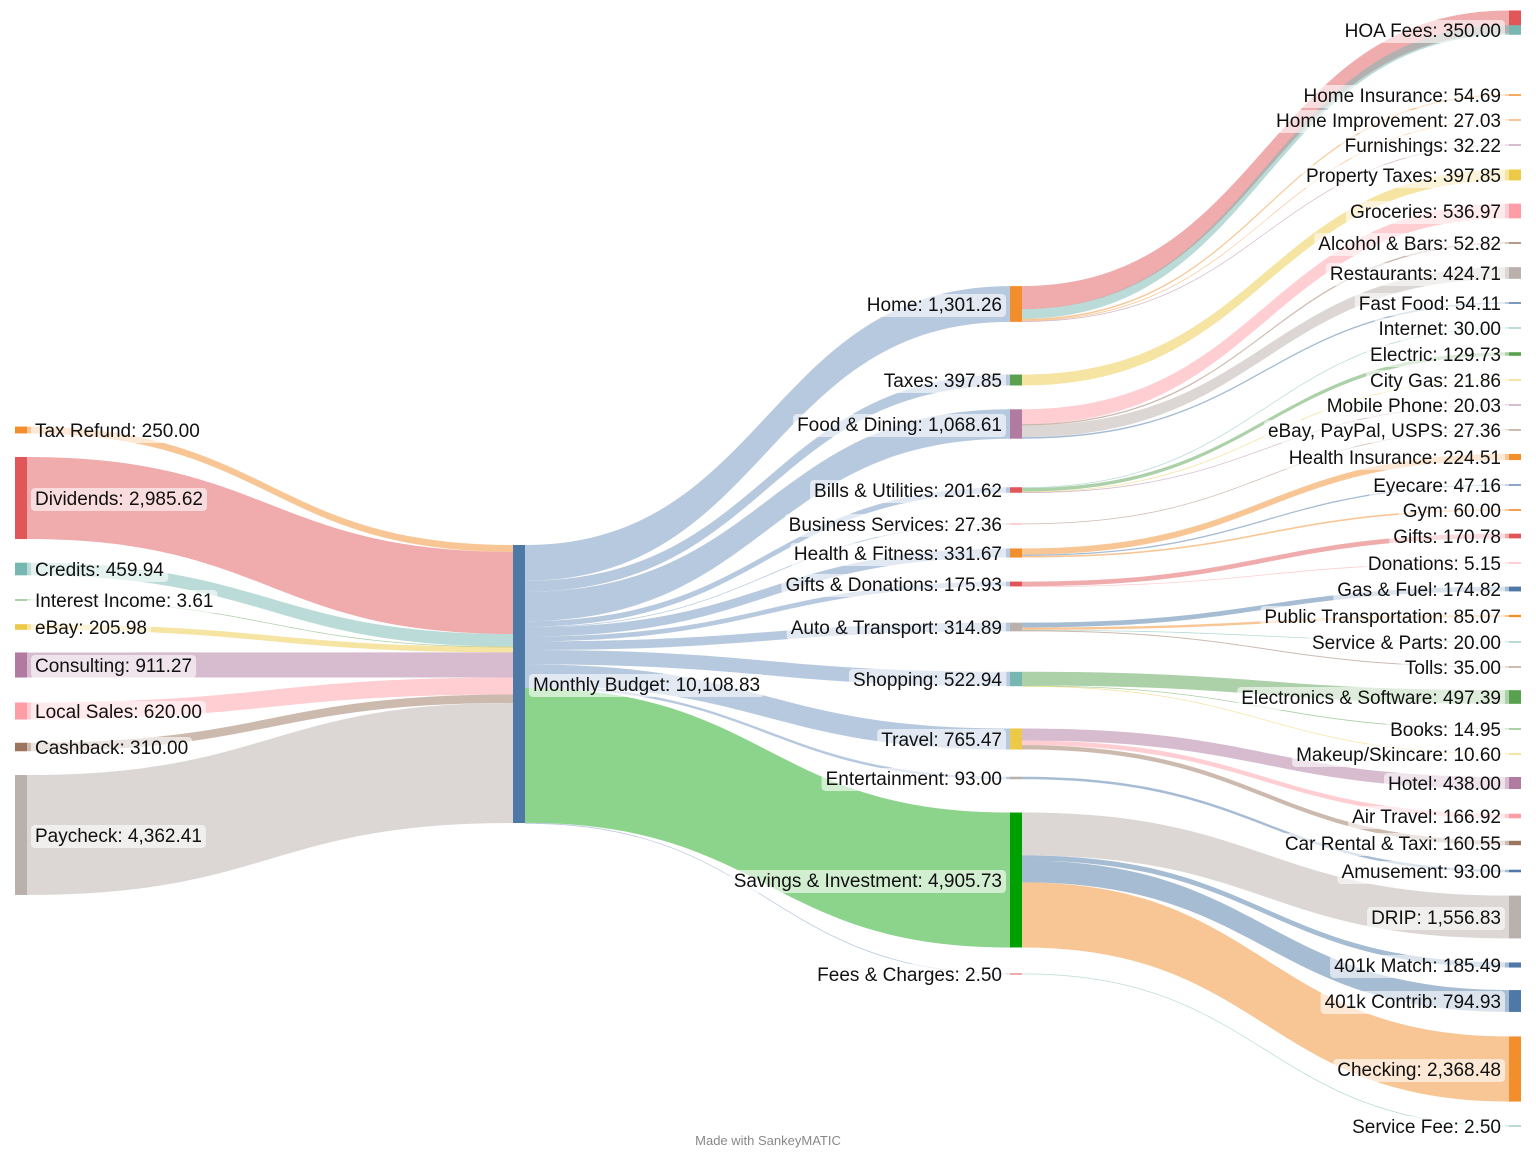  I want to click on node-taxes, so click(1016, 380).